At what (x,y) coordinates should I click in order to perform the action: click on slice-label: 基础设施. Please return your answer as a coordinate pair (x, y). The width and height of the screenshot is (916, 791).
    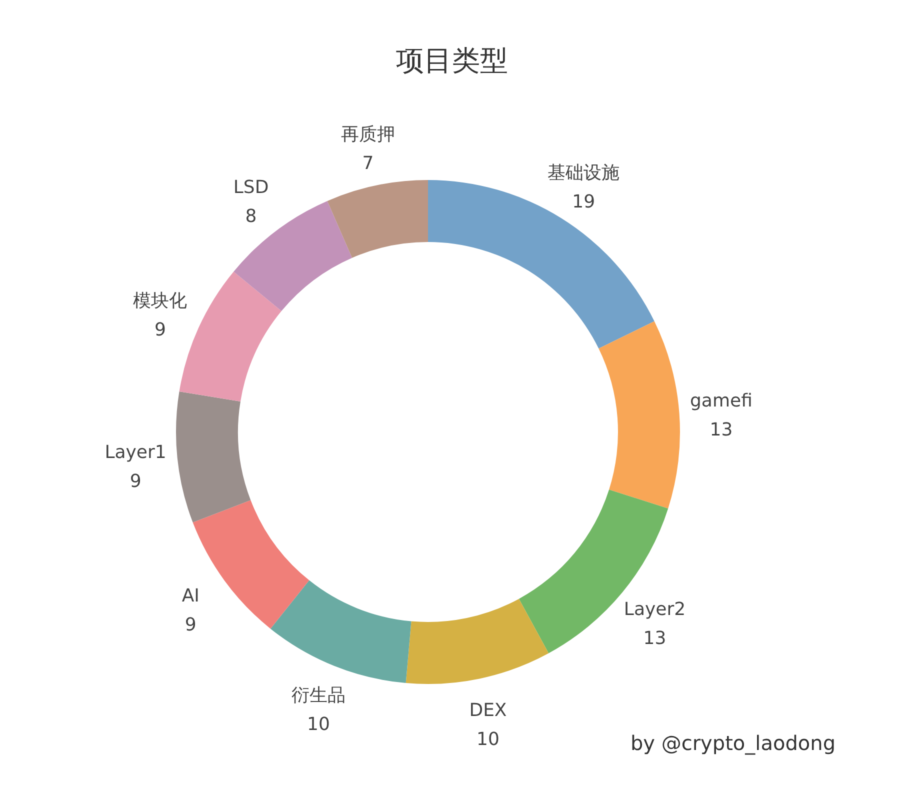
    Looking at the image, I should click on (584, 173).